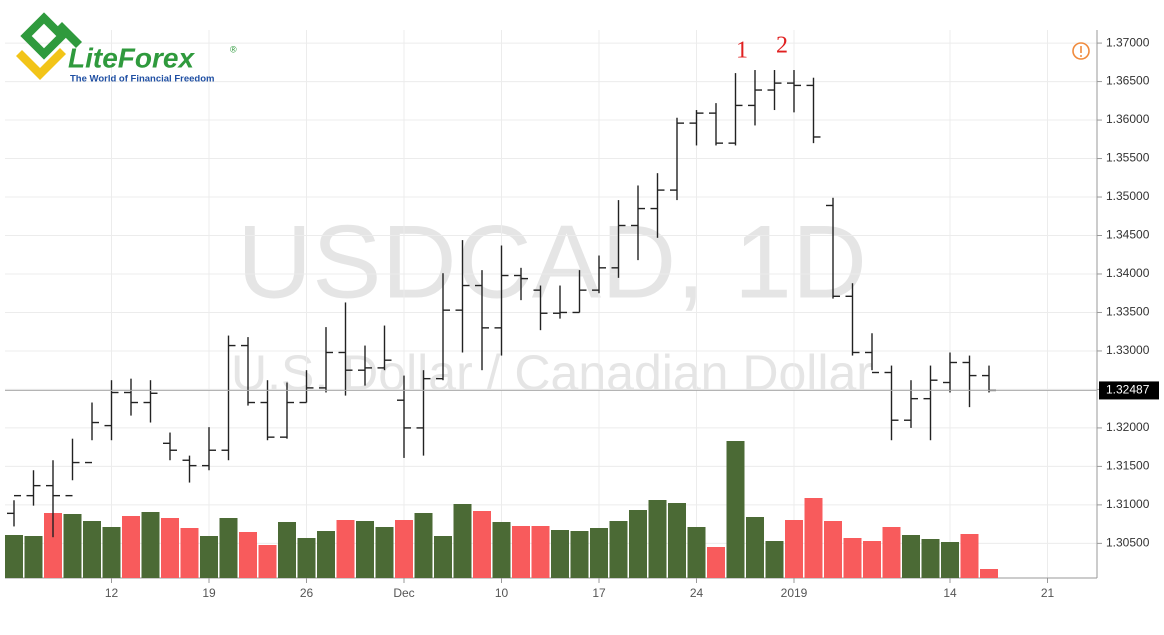  Describe the element at coordinates (1128, 543) in the screenshot. I see `y-tick-label: 1.30500` at that location.